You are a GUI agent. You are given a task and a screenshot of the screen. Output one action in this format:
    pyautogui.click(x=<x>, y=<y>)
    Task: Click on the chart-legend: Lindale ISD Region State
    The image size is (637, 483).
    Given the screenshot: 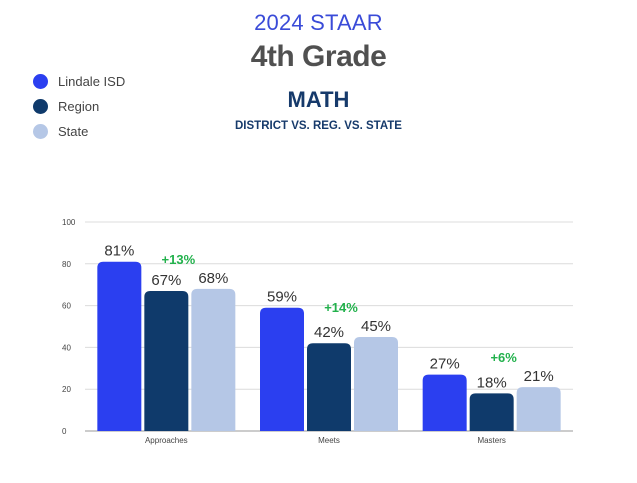 What is the action you would take?
    pyautogui.click(x=79, y=106)
    